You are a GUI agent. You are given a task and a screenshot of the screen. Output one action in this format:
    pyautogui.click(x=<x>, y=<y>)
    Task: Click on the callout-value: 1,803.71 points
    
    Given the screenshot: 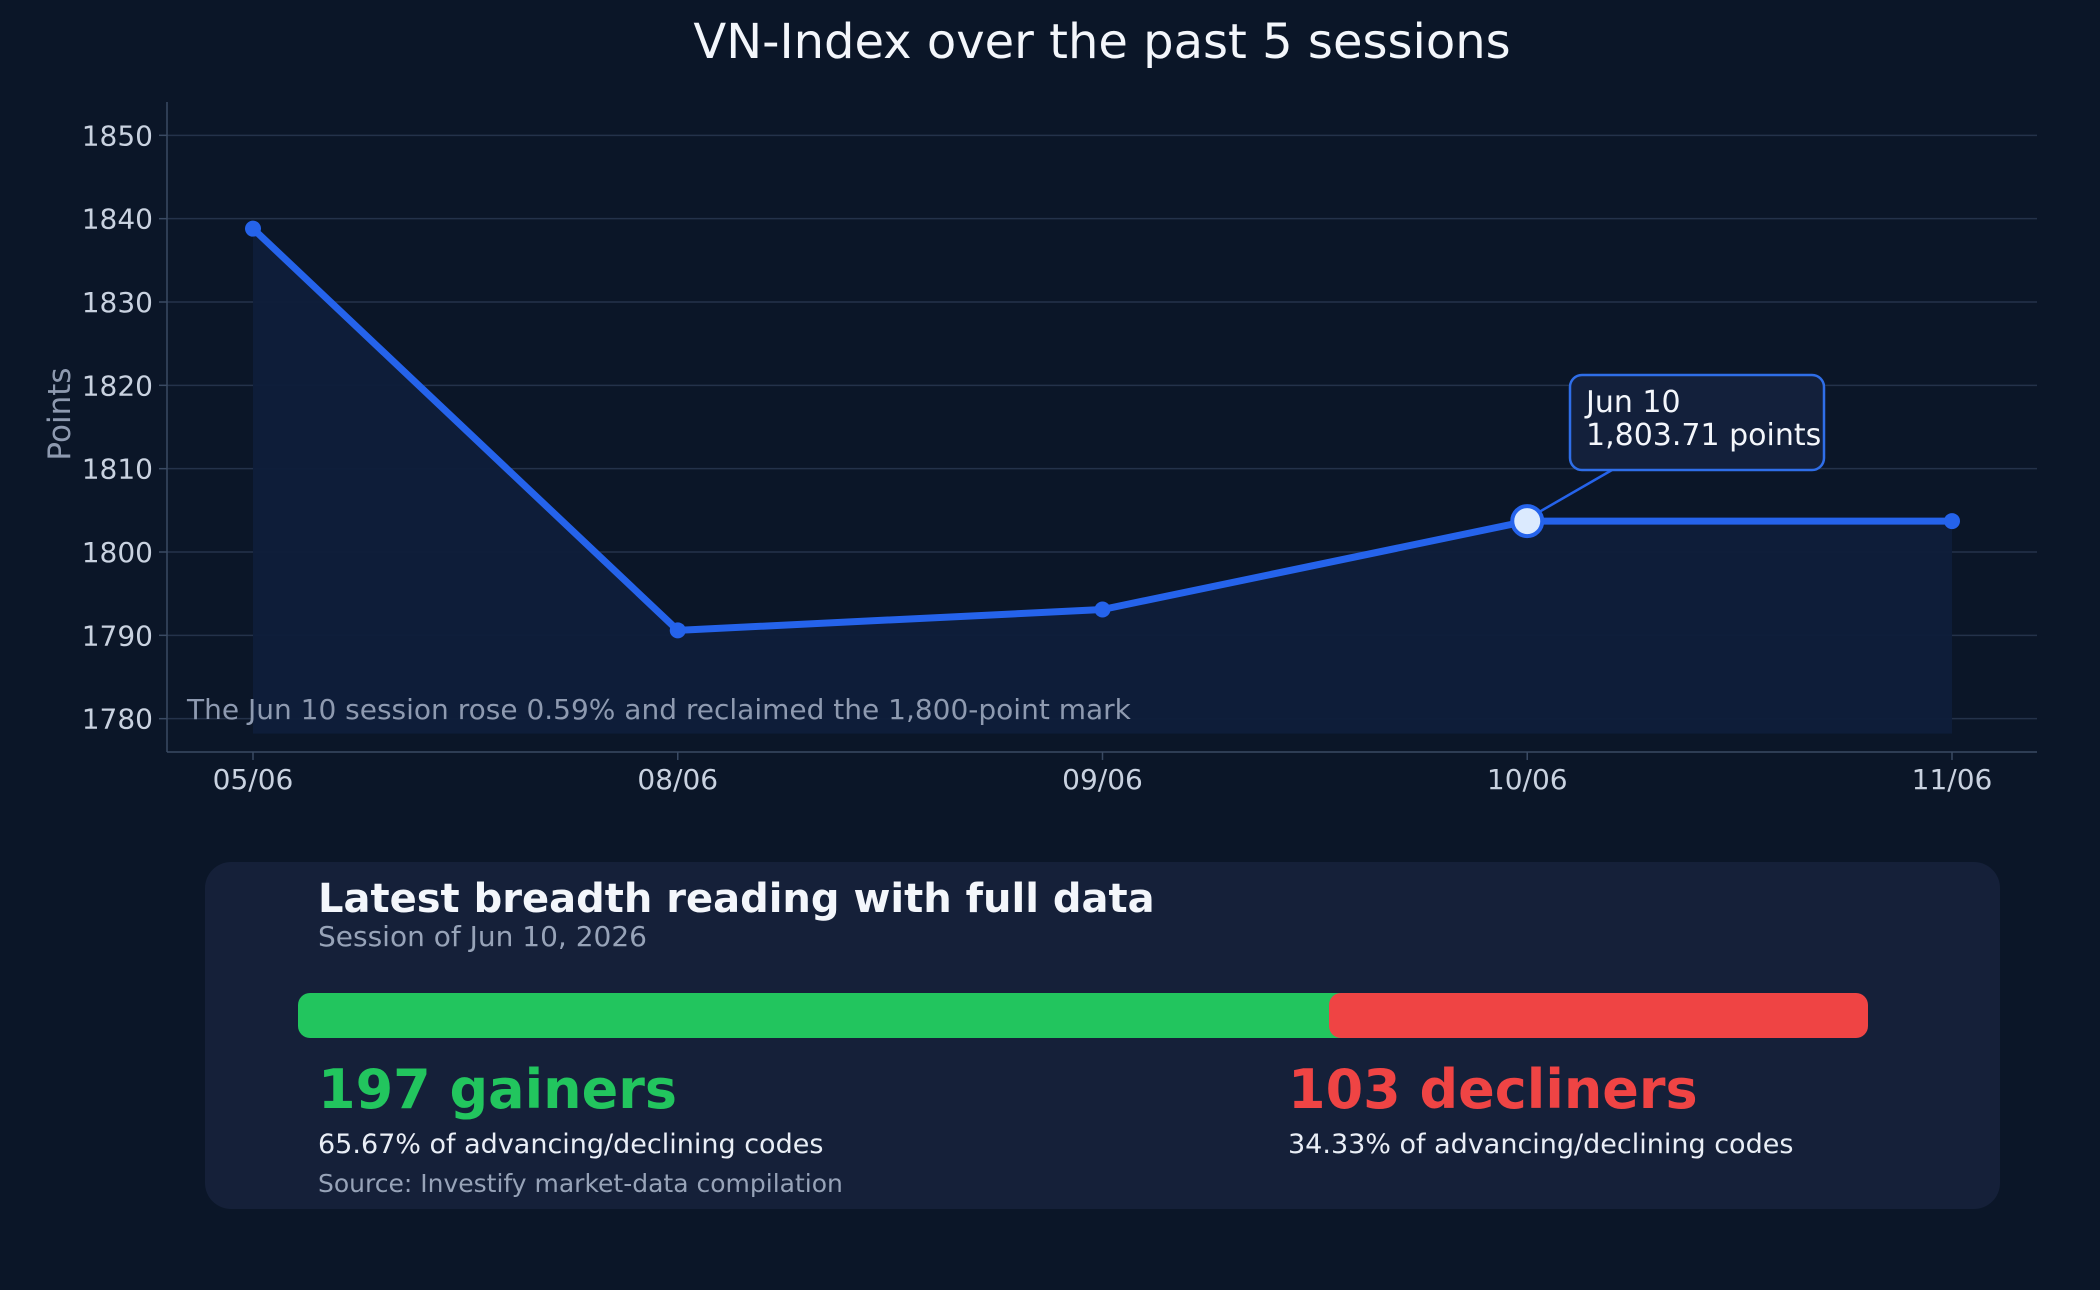 What is the action you would take?
    pyautogui.click(x=1703, y=435)
    